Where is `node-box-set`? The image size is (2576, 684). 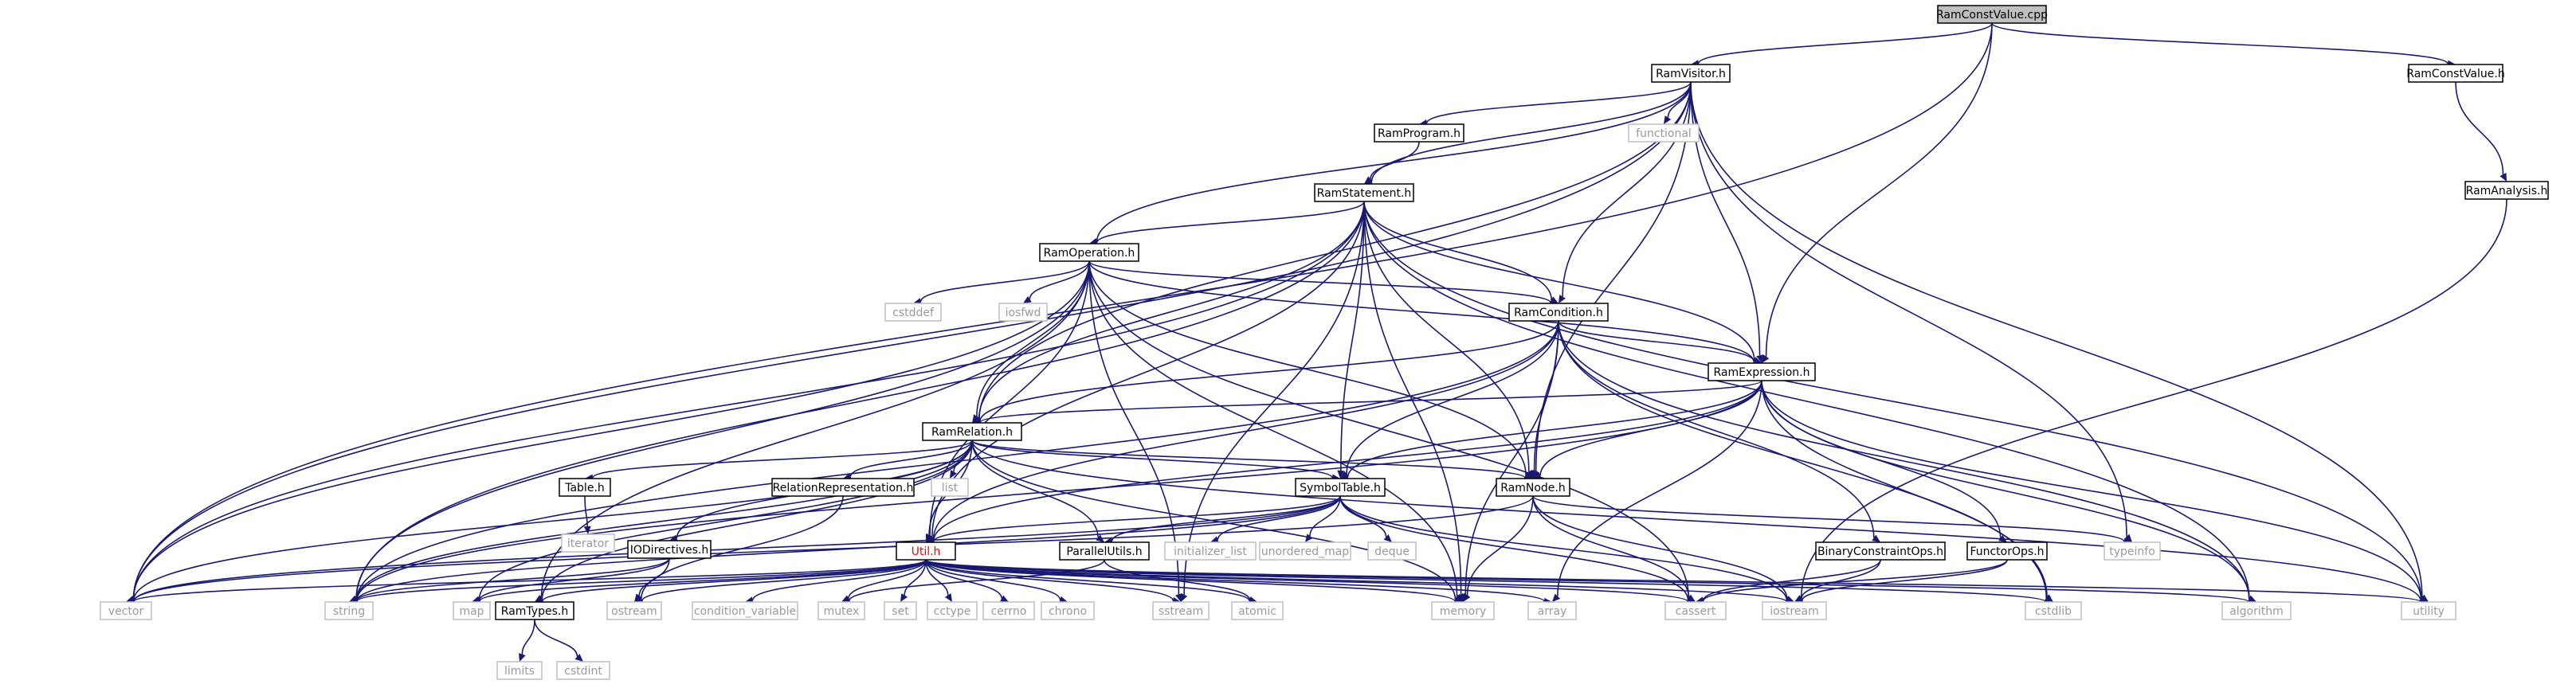
node-box-set is located at coordinates (900, 610).